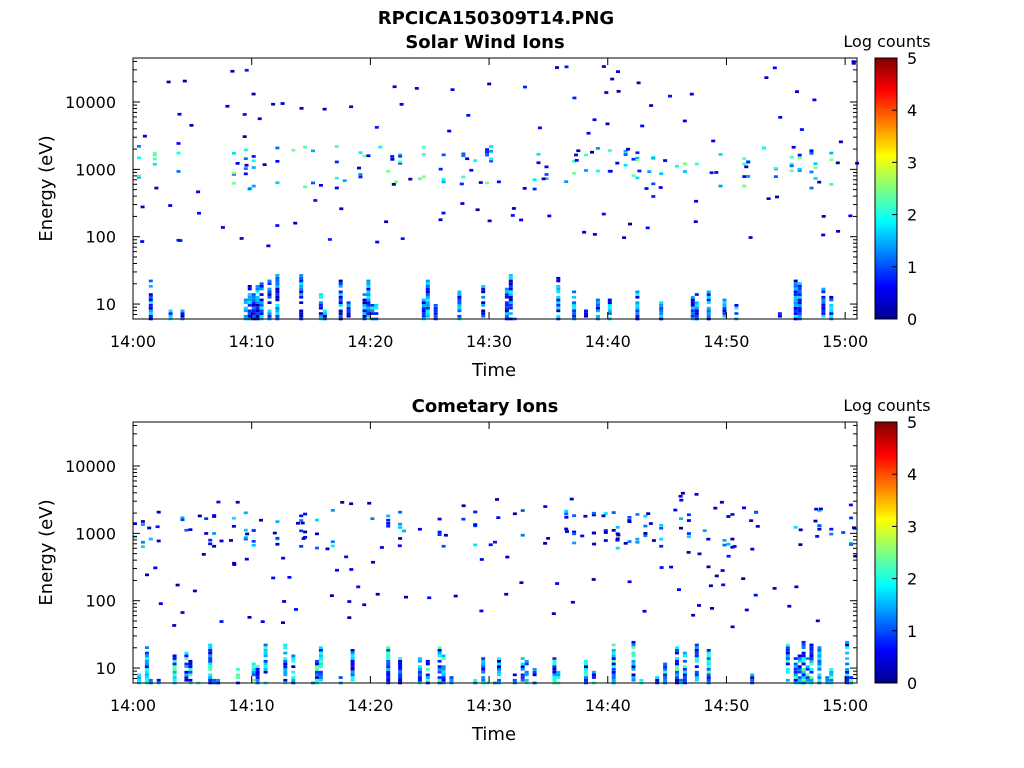 The height and width of the screenshot is (768, 1024). I want to click on x-tick-label: 14:40, so click(608, 705).